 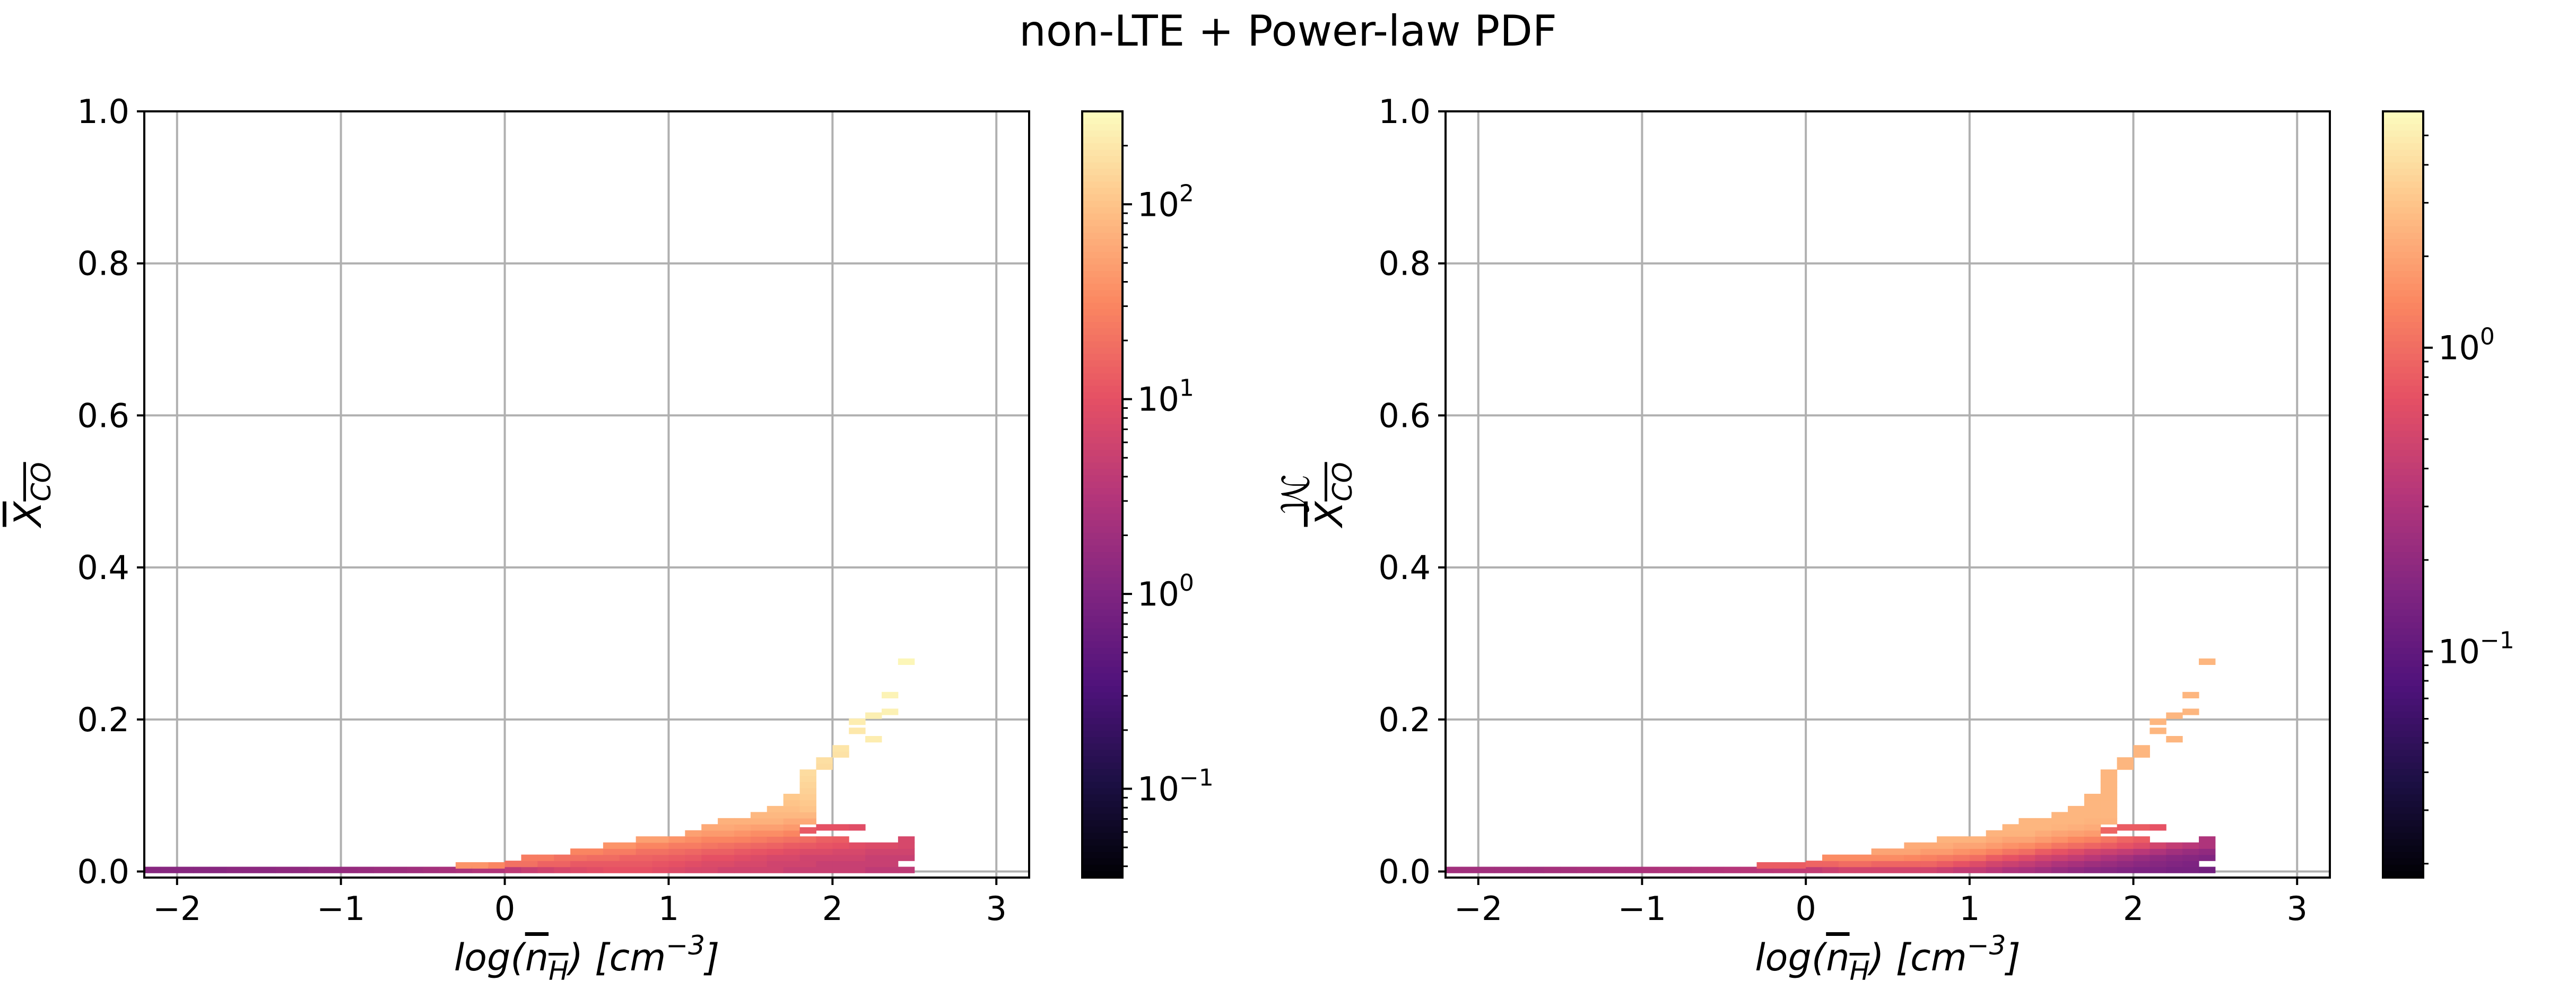 What do you see at coordinates (530, 765) in the screenshot?
I see `heatmap-cells` at bounding box center [530, 765].